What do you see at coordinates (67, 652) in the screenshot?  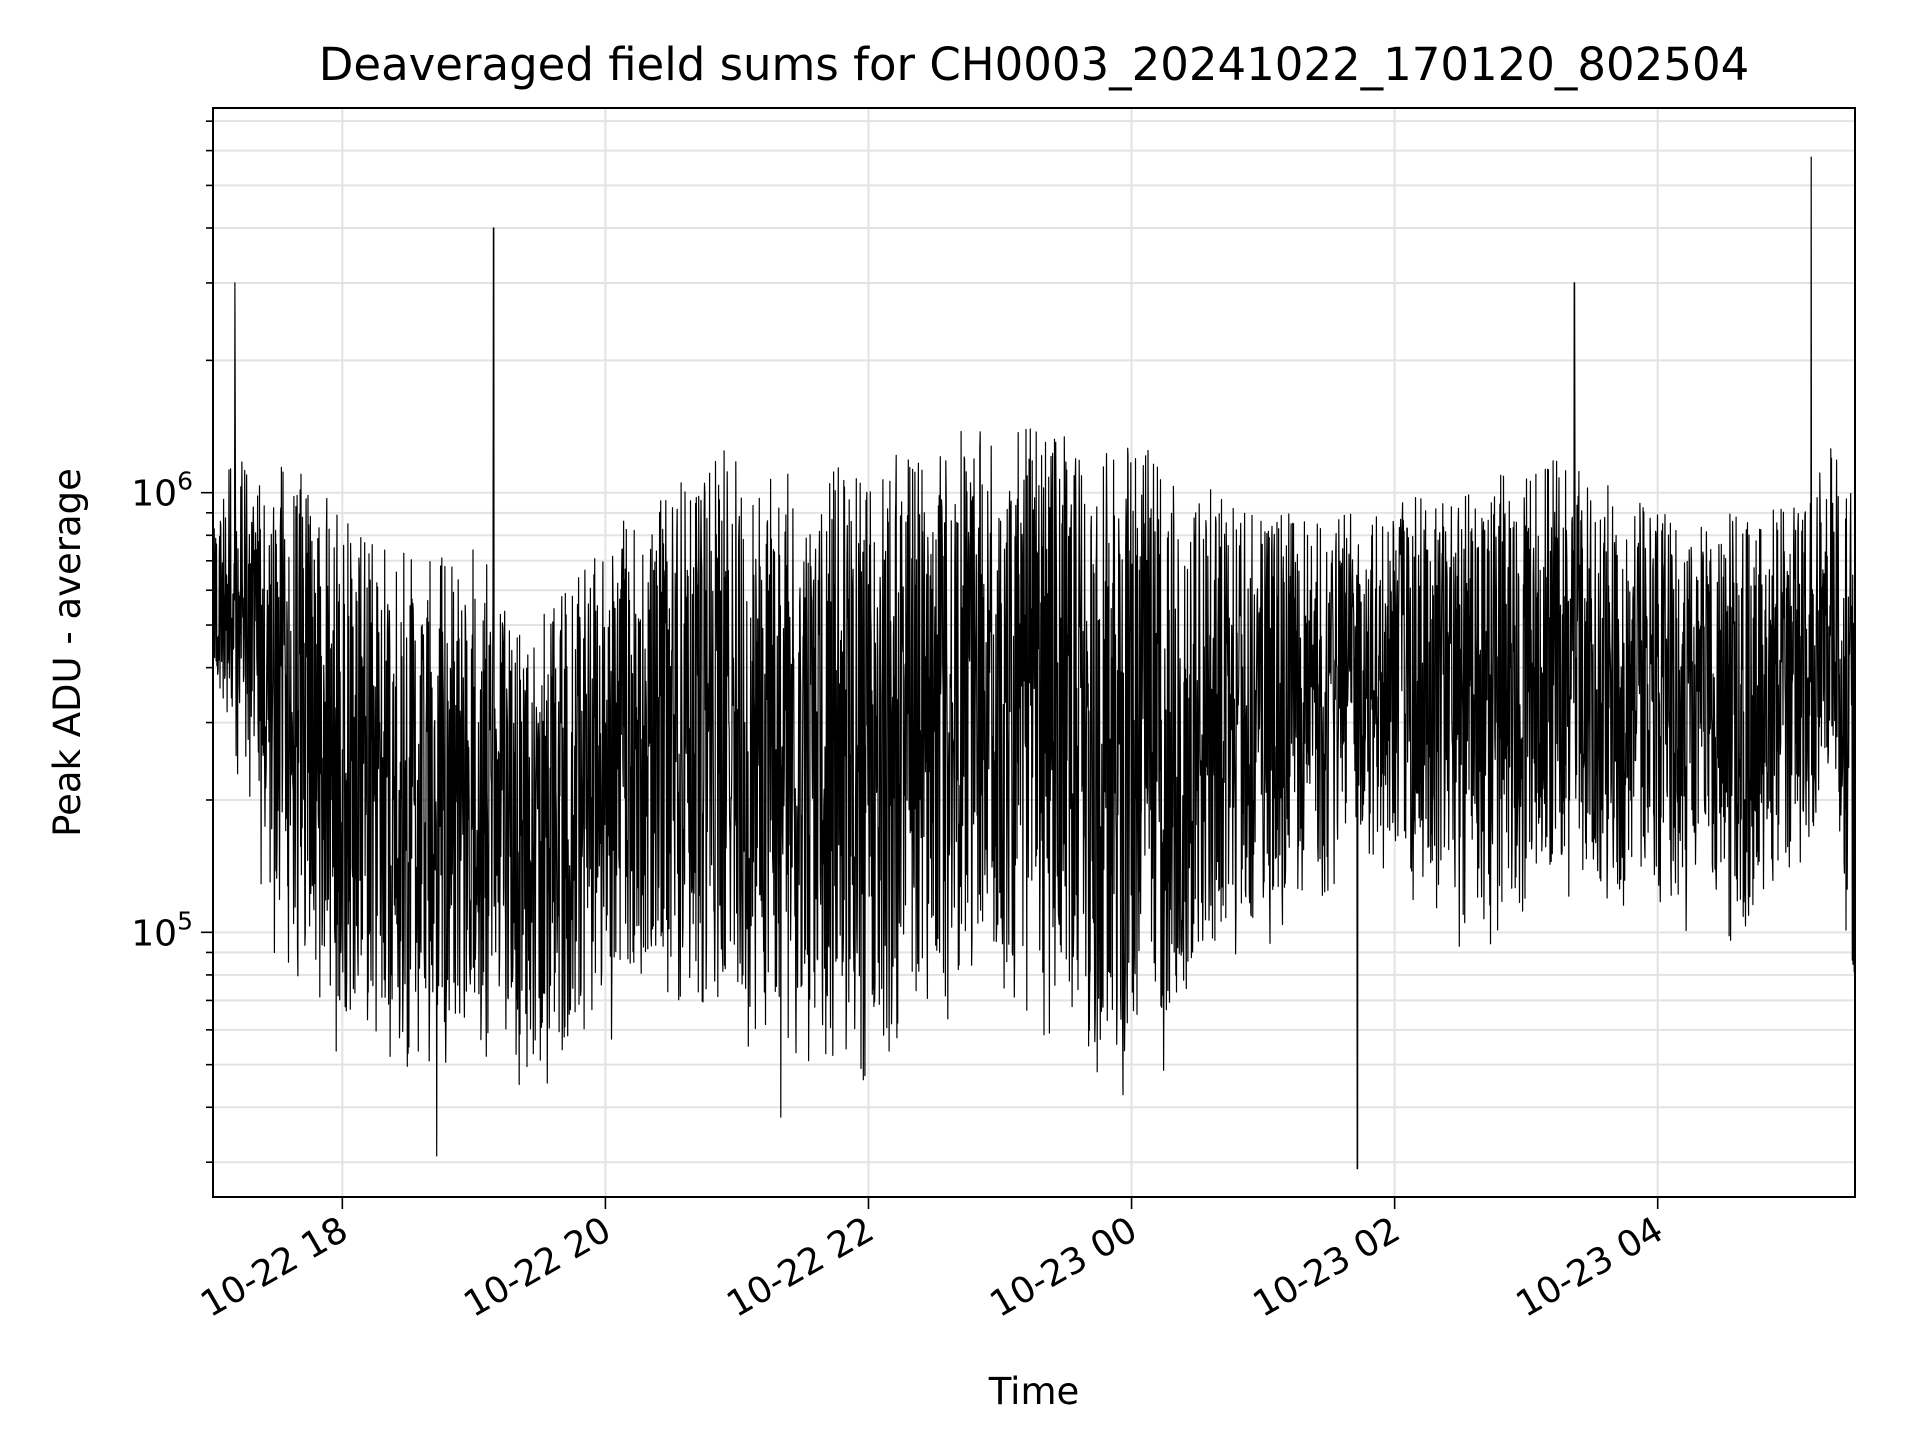 I see `y-axis-label: Peak ADU - average` at bounding box center [67, 652].